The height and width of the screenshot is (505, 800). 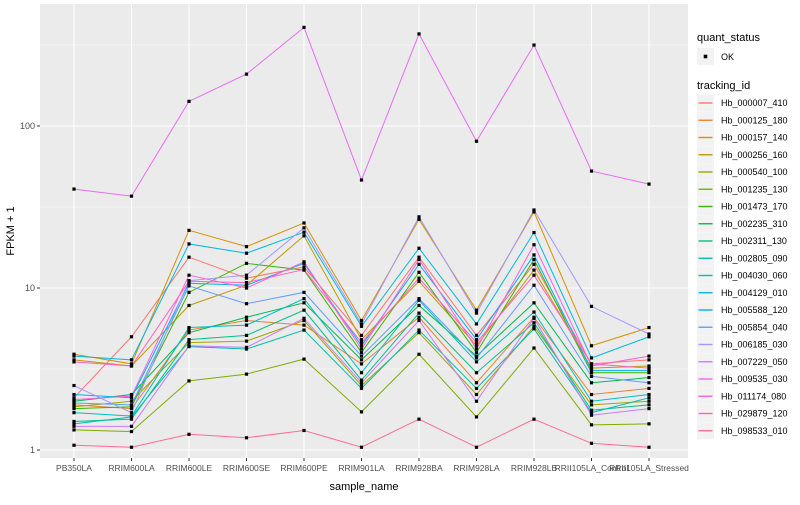 What do you see at coordinates (728, 48) in the screenshot?
I see `legend-quant-status: quant_status OK` at bounding box center [728, 48].